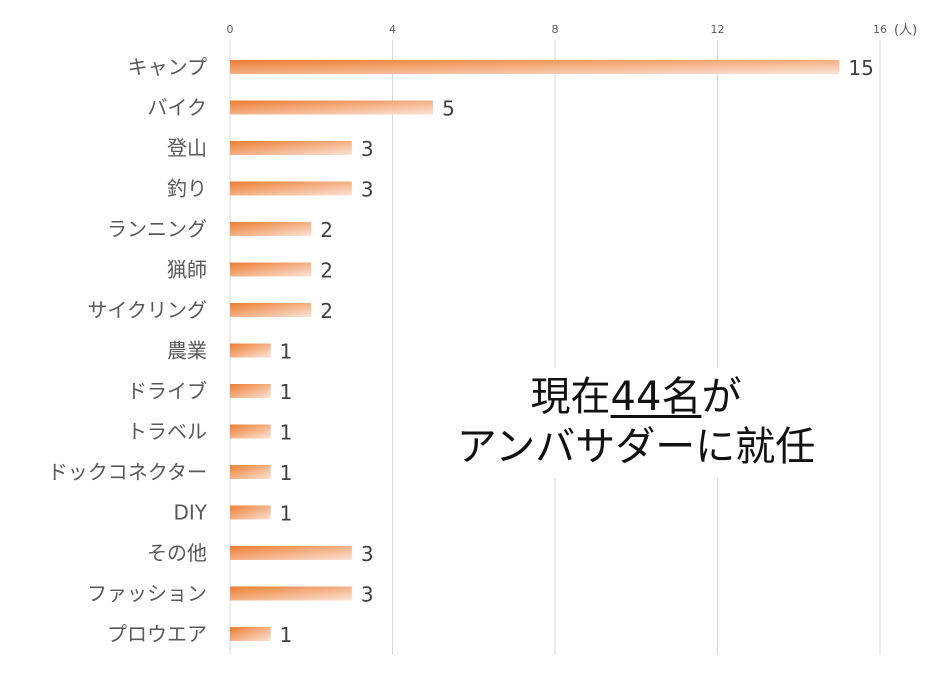 Image resolution: width=949 pixels, height=683 pixels. I want to click on headline-count: 44名, so click(656, 397).